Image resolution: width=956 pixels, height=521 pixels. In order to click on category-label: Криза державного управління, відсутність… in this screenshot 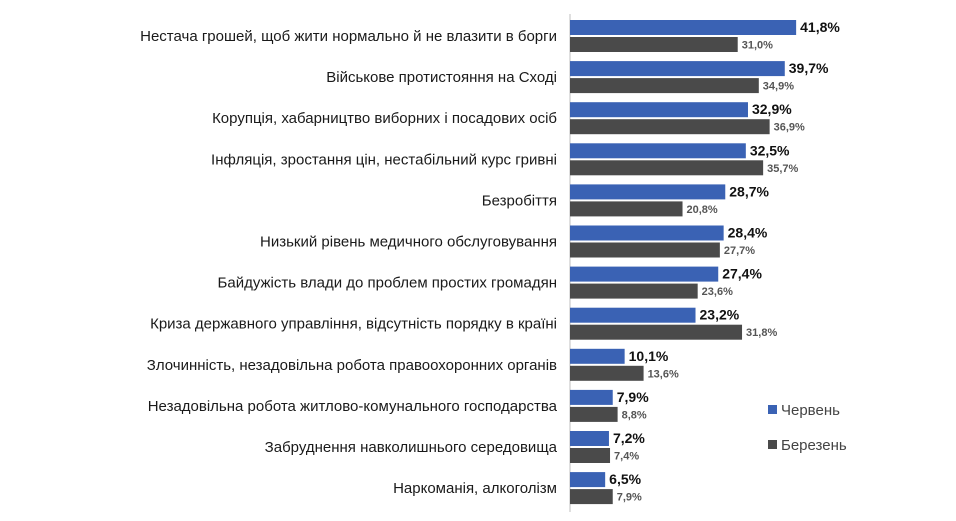, I will do `click(353, 324)`.